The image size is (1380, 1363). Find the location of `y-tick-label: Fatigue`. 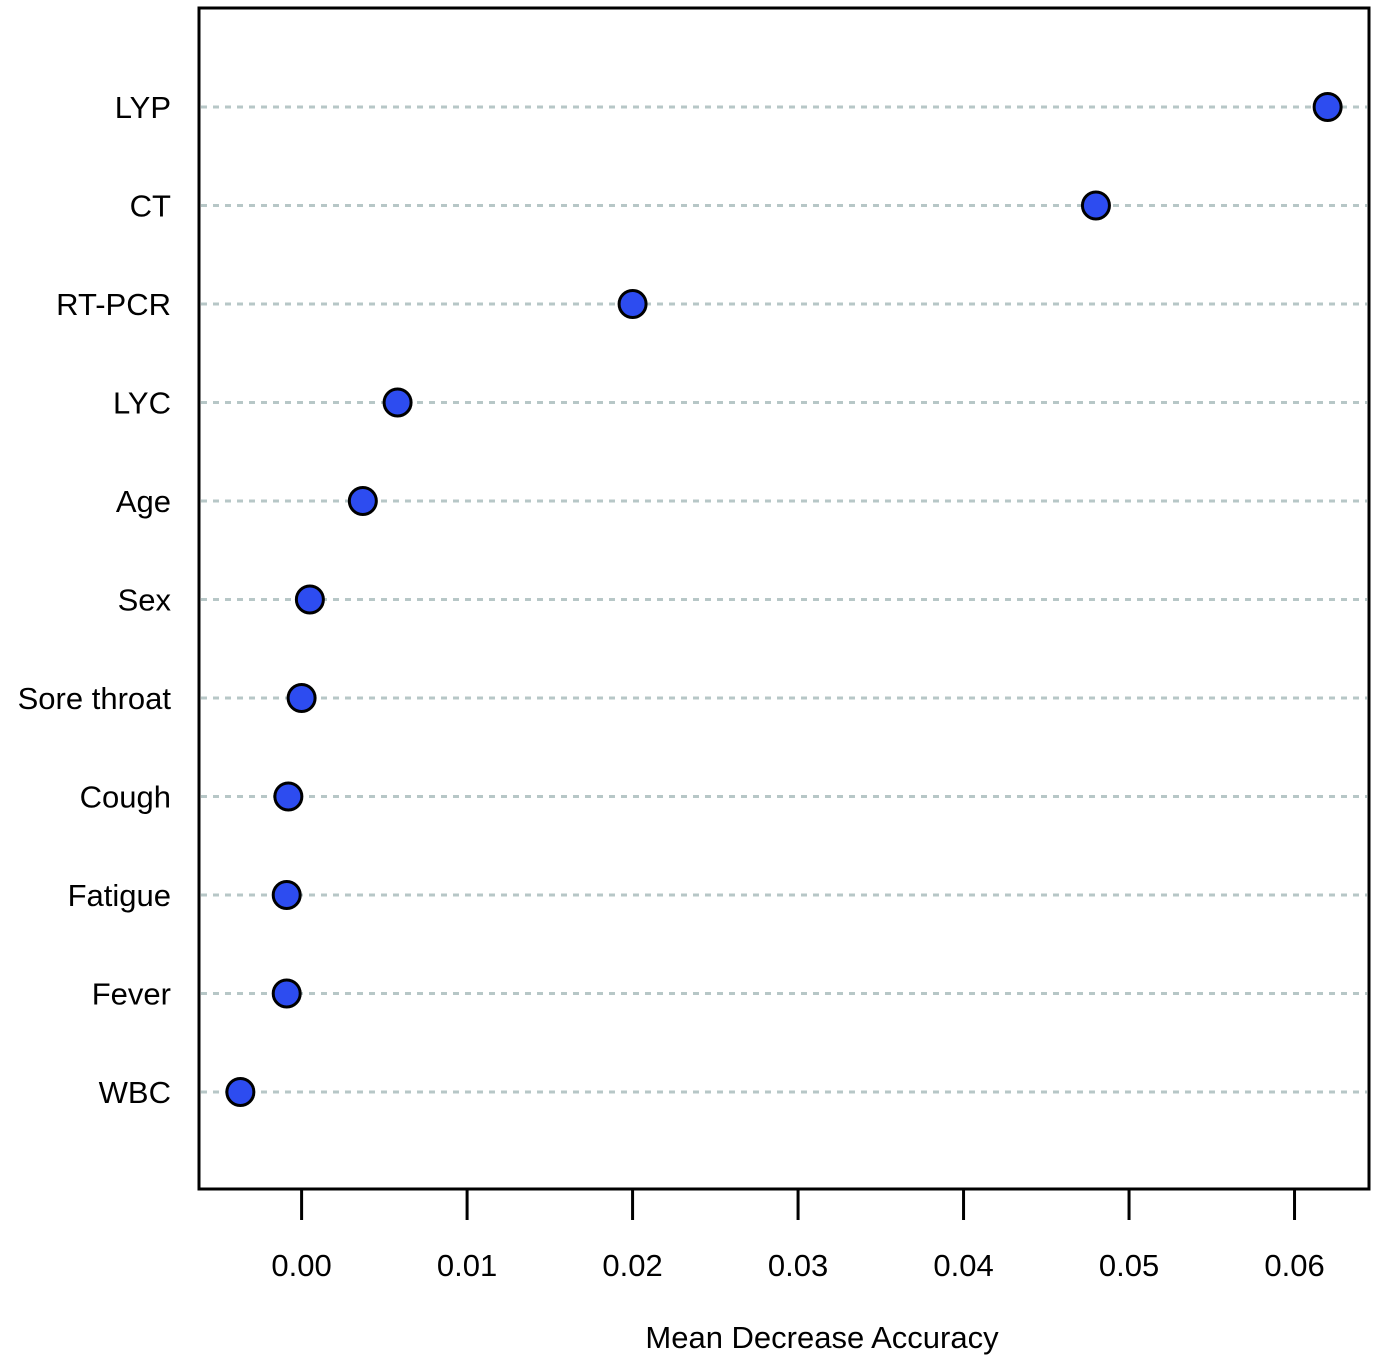

y-tick-label: Fatigue is located at coordinates (119, 895).